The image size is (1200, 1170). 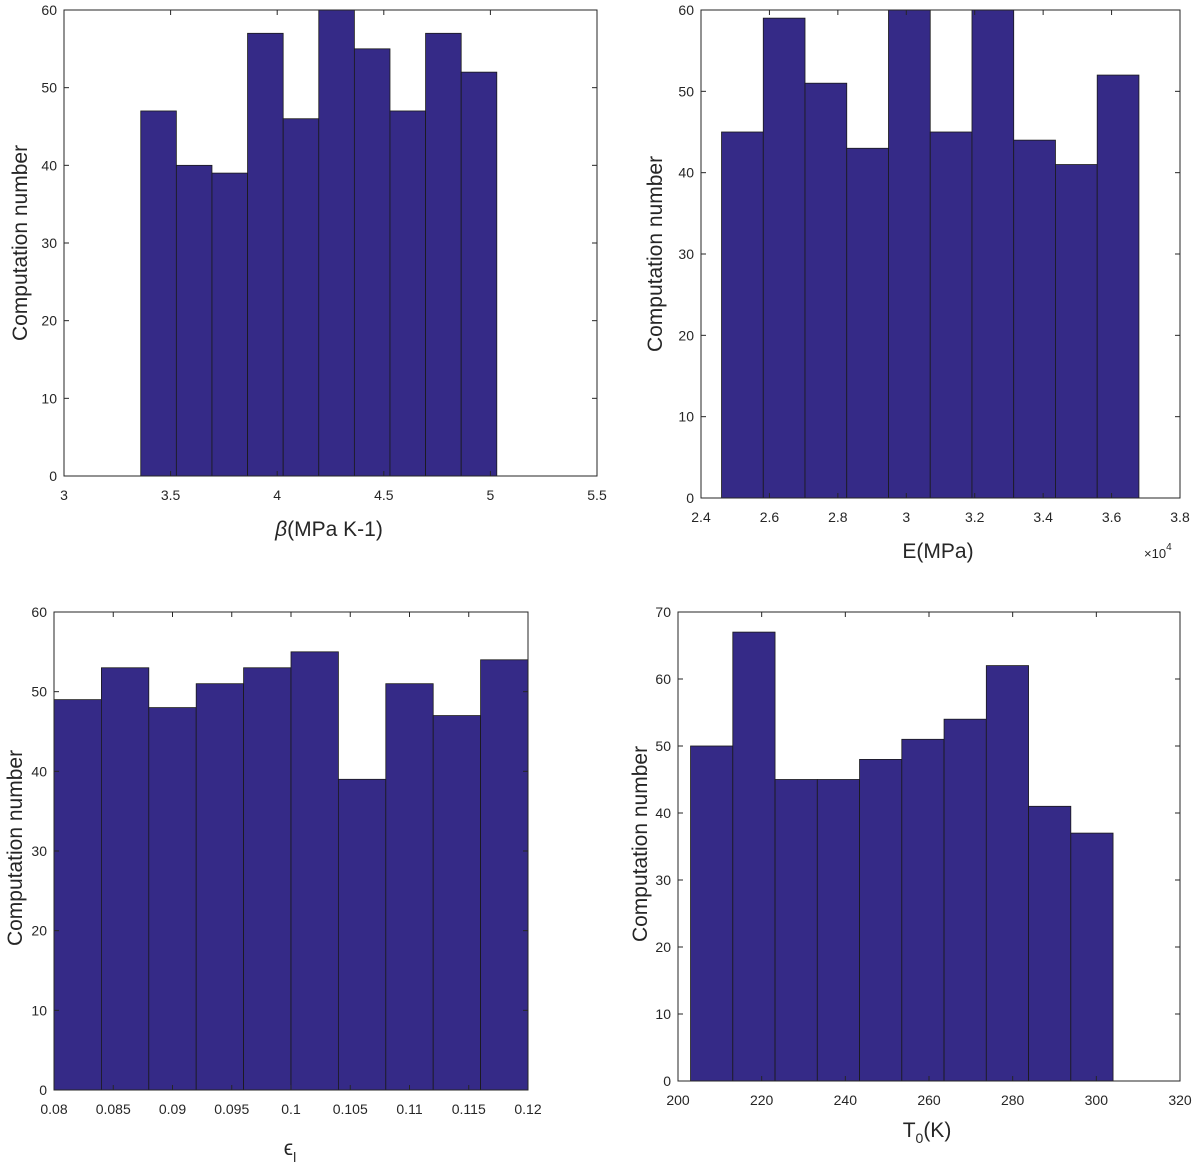 I want to click on x-axis-label: ϵl, so click(x=290, y=1151).